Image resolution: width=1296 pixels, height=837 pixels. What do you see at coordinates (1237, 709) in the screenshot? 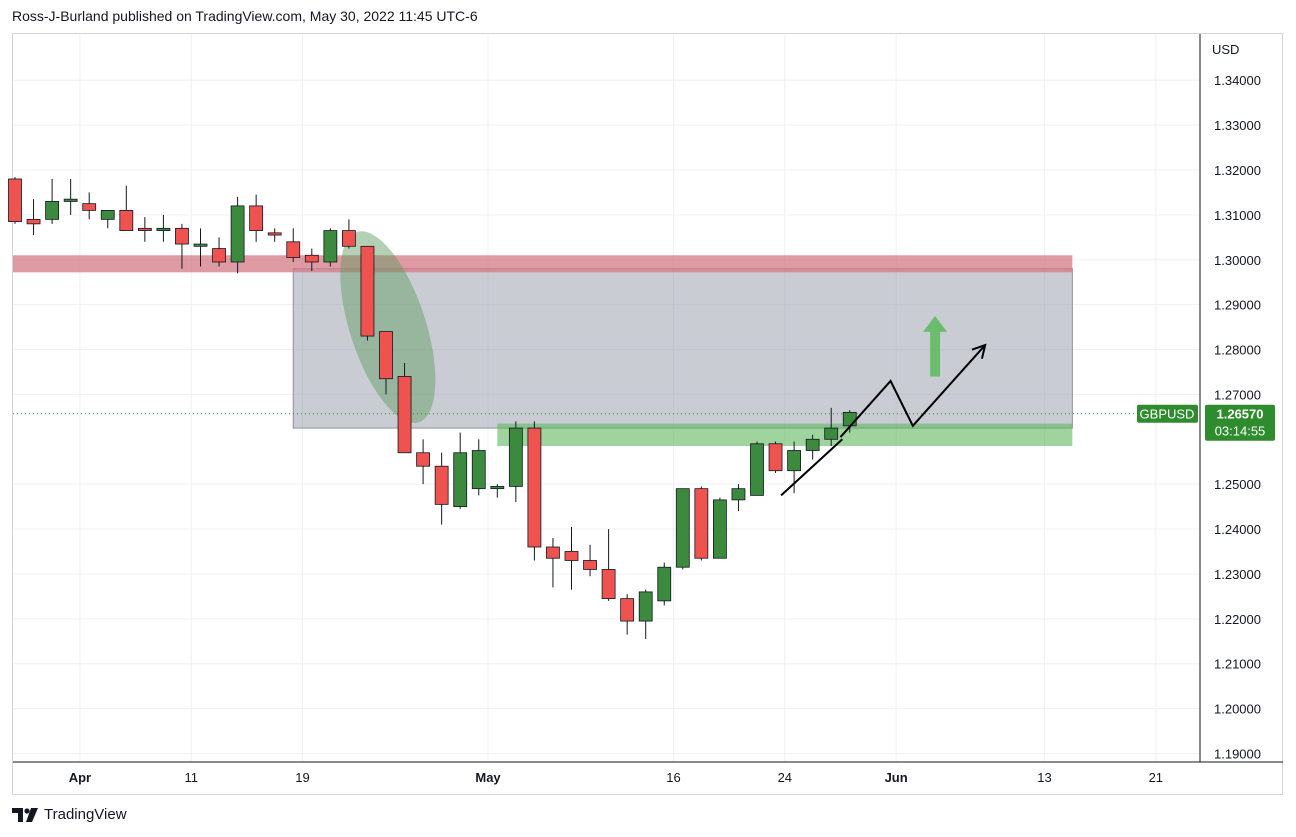
I see `price-tick-label: 1.20000` at bounding box center [1237, 709].